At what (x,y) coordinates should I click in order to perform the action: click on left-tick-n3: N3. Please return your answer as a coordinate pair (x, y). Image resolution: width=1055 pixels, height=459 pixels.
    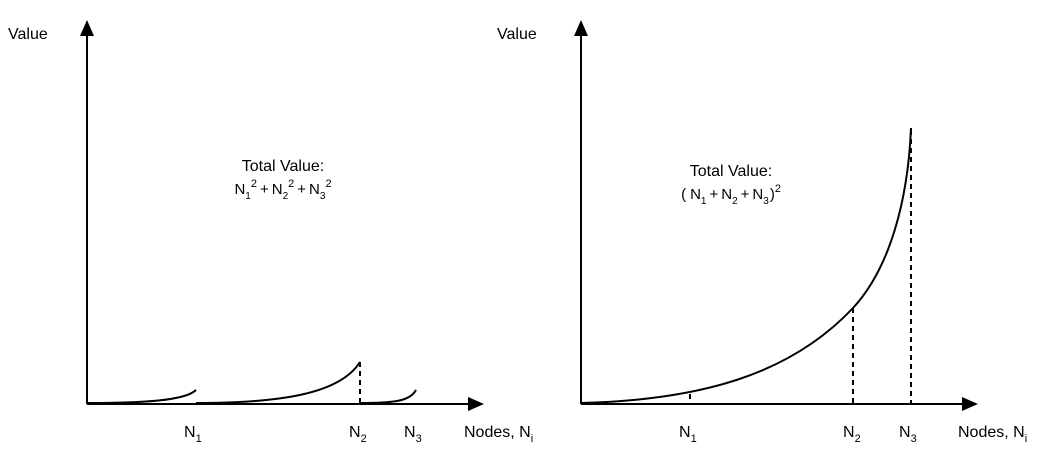
    Looking at the image, I should click on (413, 434).